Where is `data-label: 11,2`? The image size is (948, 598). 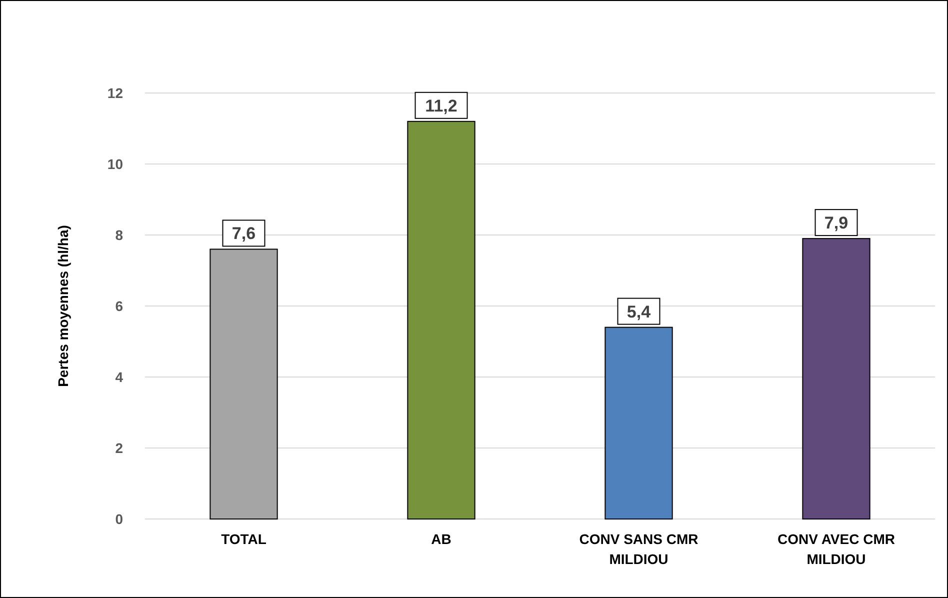
data-label: 11,2 is located at coordinates (441, 106).